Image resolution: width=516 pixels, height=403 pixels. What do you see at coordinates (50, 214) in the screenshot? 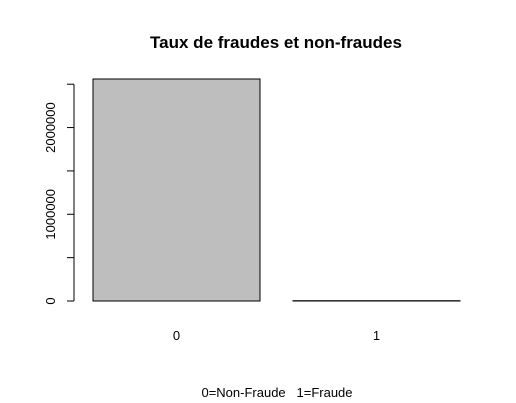
I see `y-tick-label: 1000000` at bounding box center [50, 214].